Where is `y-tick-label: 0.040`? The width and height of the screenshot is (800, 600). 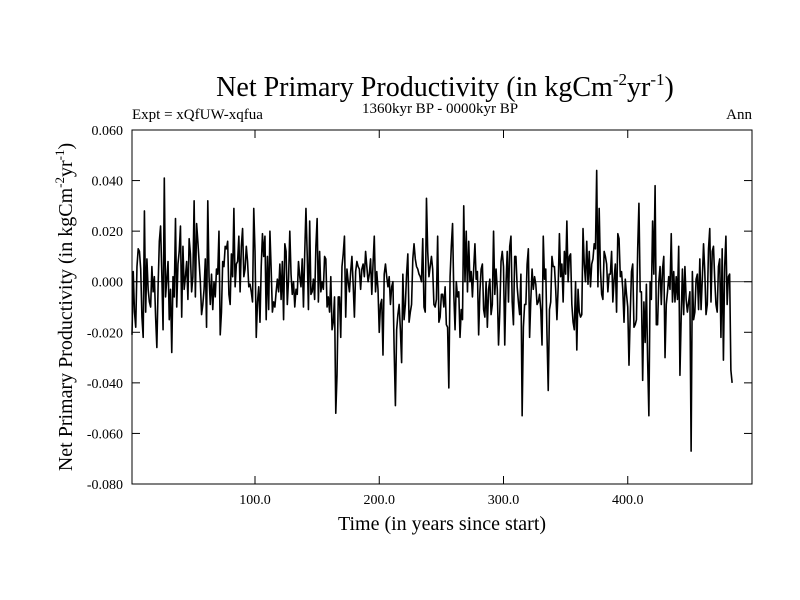
y-tick-label: 0.040 is located at coordinates (108, 182).